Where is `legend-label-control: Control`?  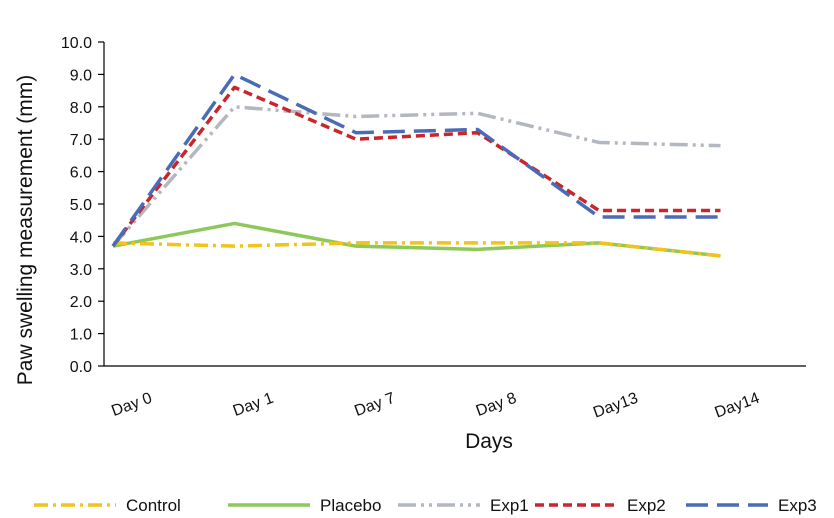 legend-label-control: Control is located at coordinates (153, 505).